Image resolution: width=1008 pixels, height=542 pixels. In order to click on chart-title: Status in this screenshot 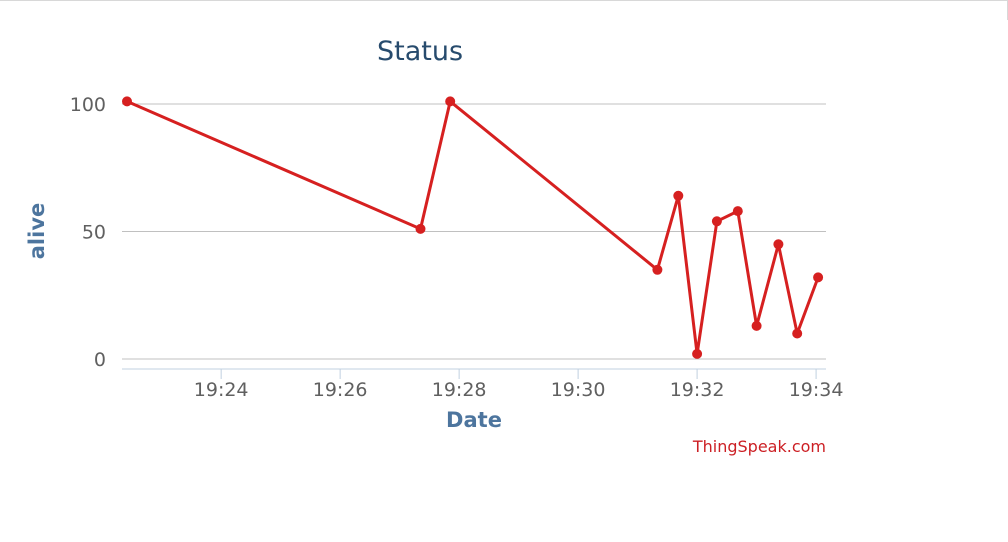, I will do `click(420, 51)`.